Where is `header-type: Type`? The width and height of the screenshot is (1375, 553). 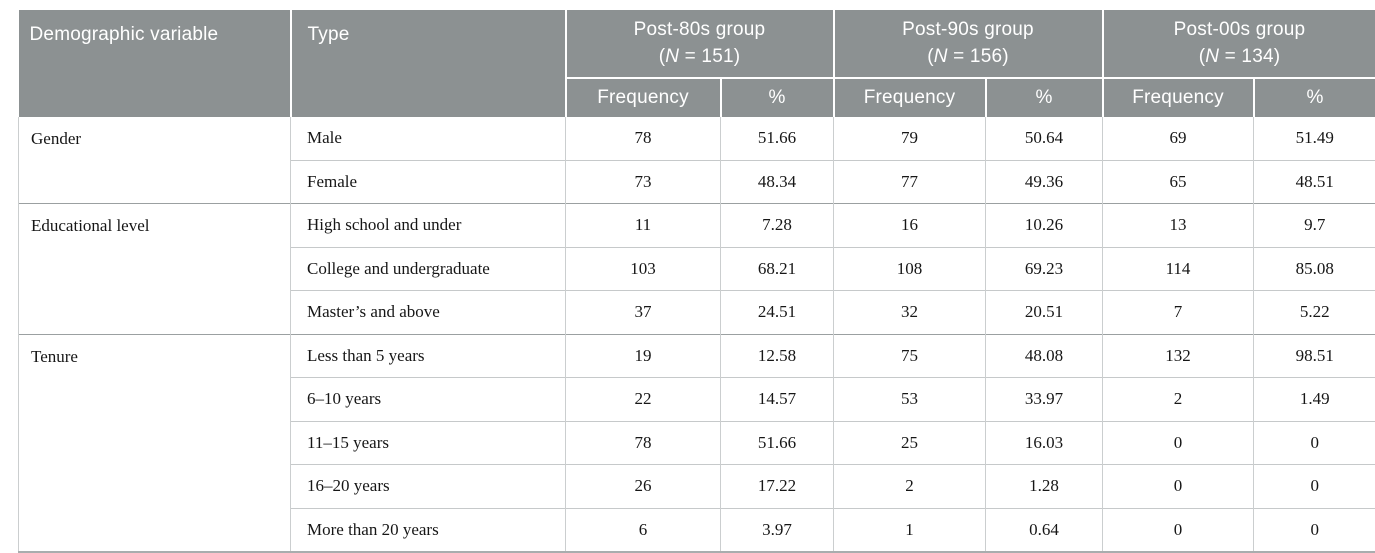 header-type: Type is located at coordinates (428, 63).